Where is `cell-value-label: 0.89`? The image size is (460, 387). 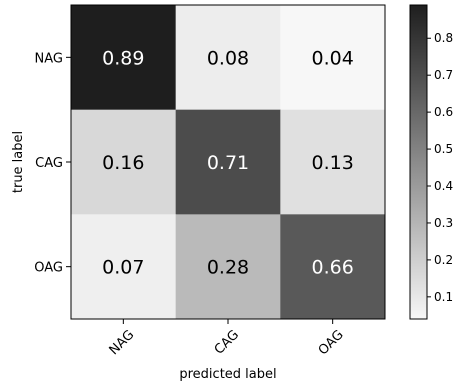
cell-value-label: 0.89 is located at coordinates (123, 58).